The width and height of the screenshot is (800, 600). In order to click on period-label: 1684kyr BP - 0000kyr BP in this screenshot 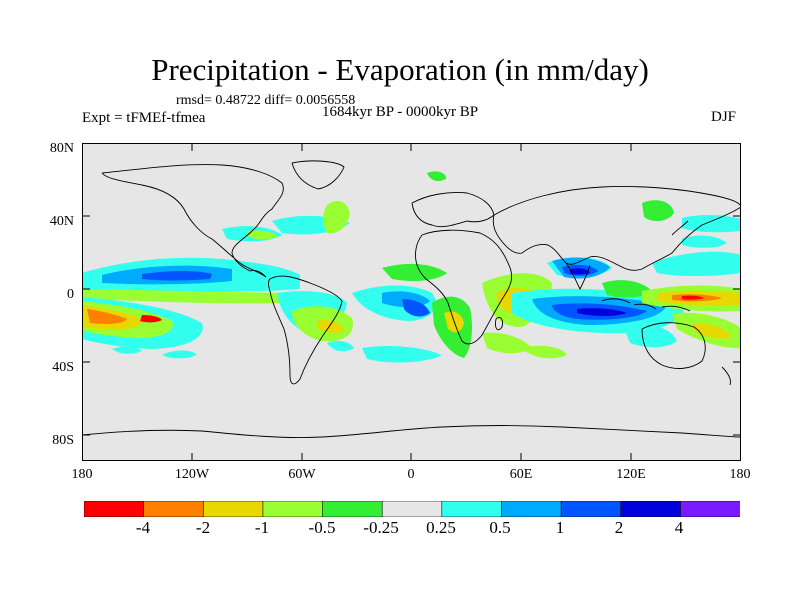, I will do `click(400, 112)`.